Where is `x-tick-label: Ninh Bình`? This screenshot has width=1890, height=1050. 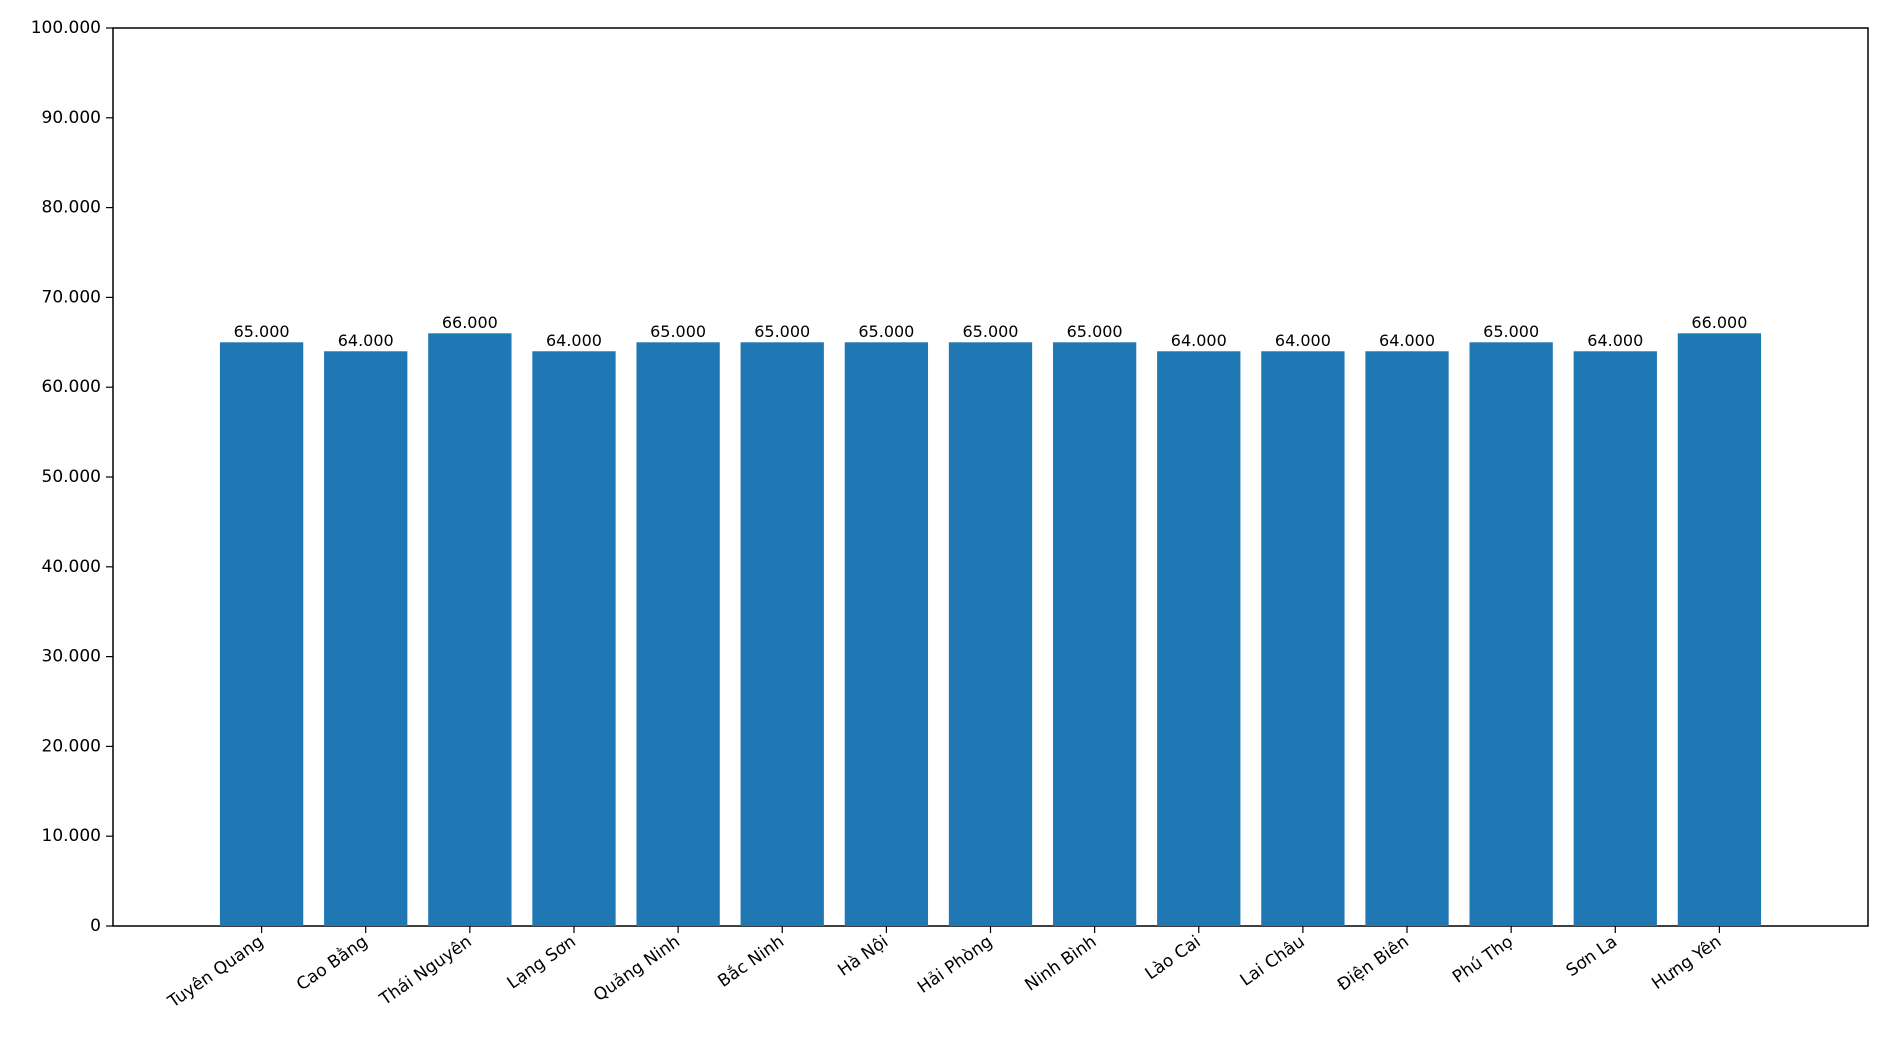
x-tick-label: Ninh Bình is located at coordinates (1060, 964).